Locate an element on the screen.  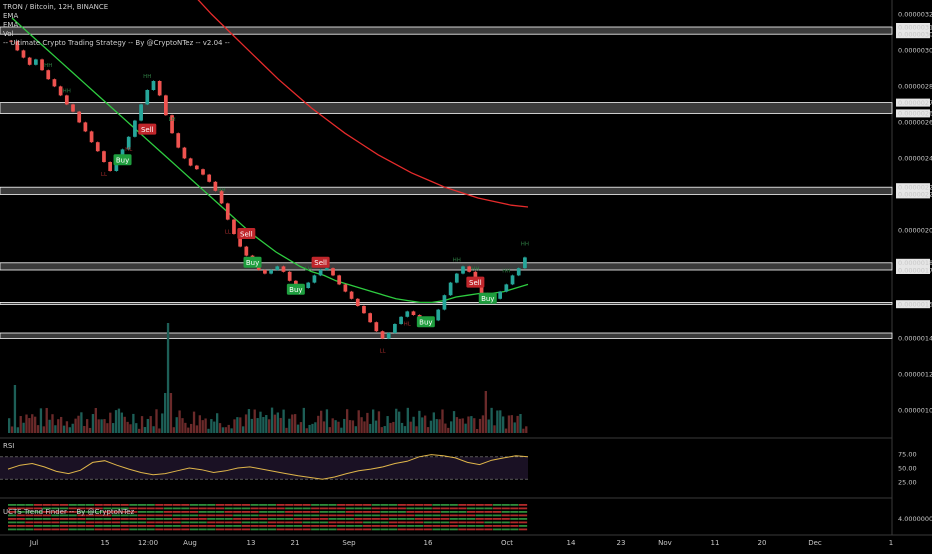
time-tick: Jul is located at coordinates (34, 543).